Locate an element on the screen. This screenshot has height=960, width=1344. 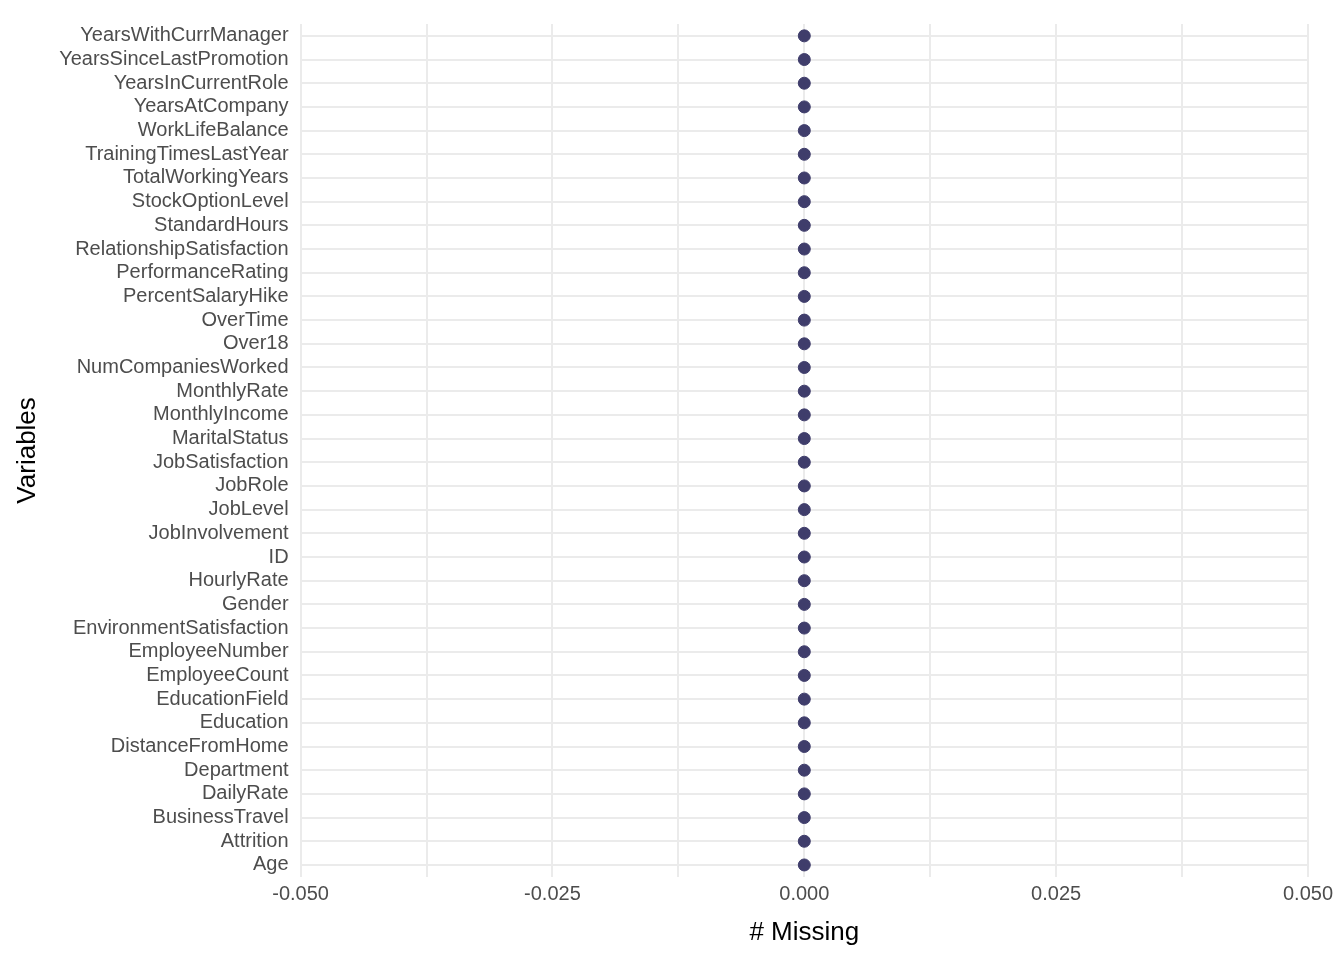
y-tick-label: RelationshipSatisfaction is located at coordinates (182, 247).